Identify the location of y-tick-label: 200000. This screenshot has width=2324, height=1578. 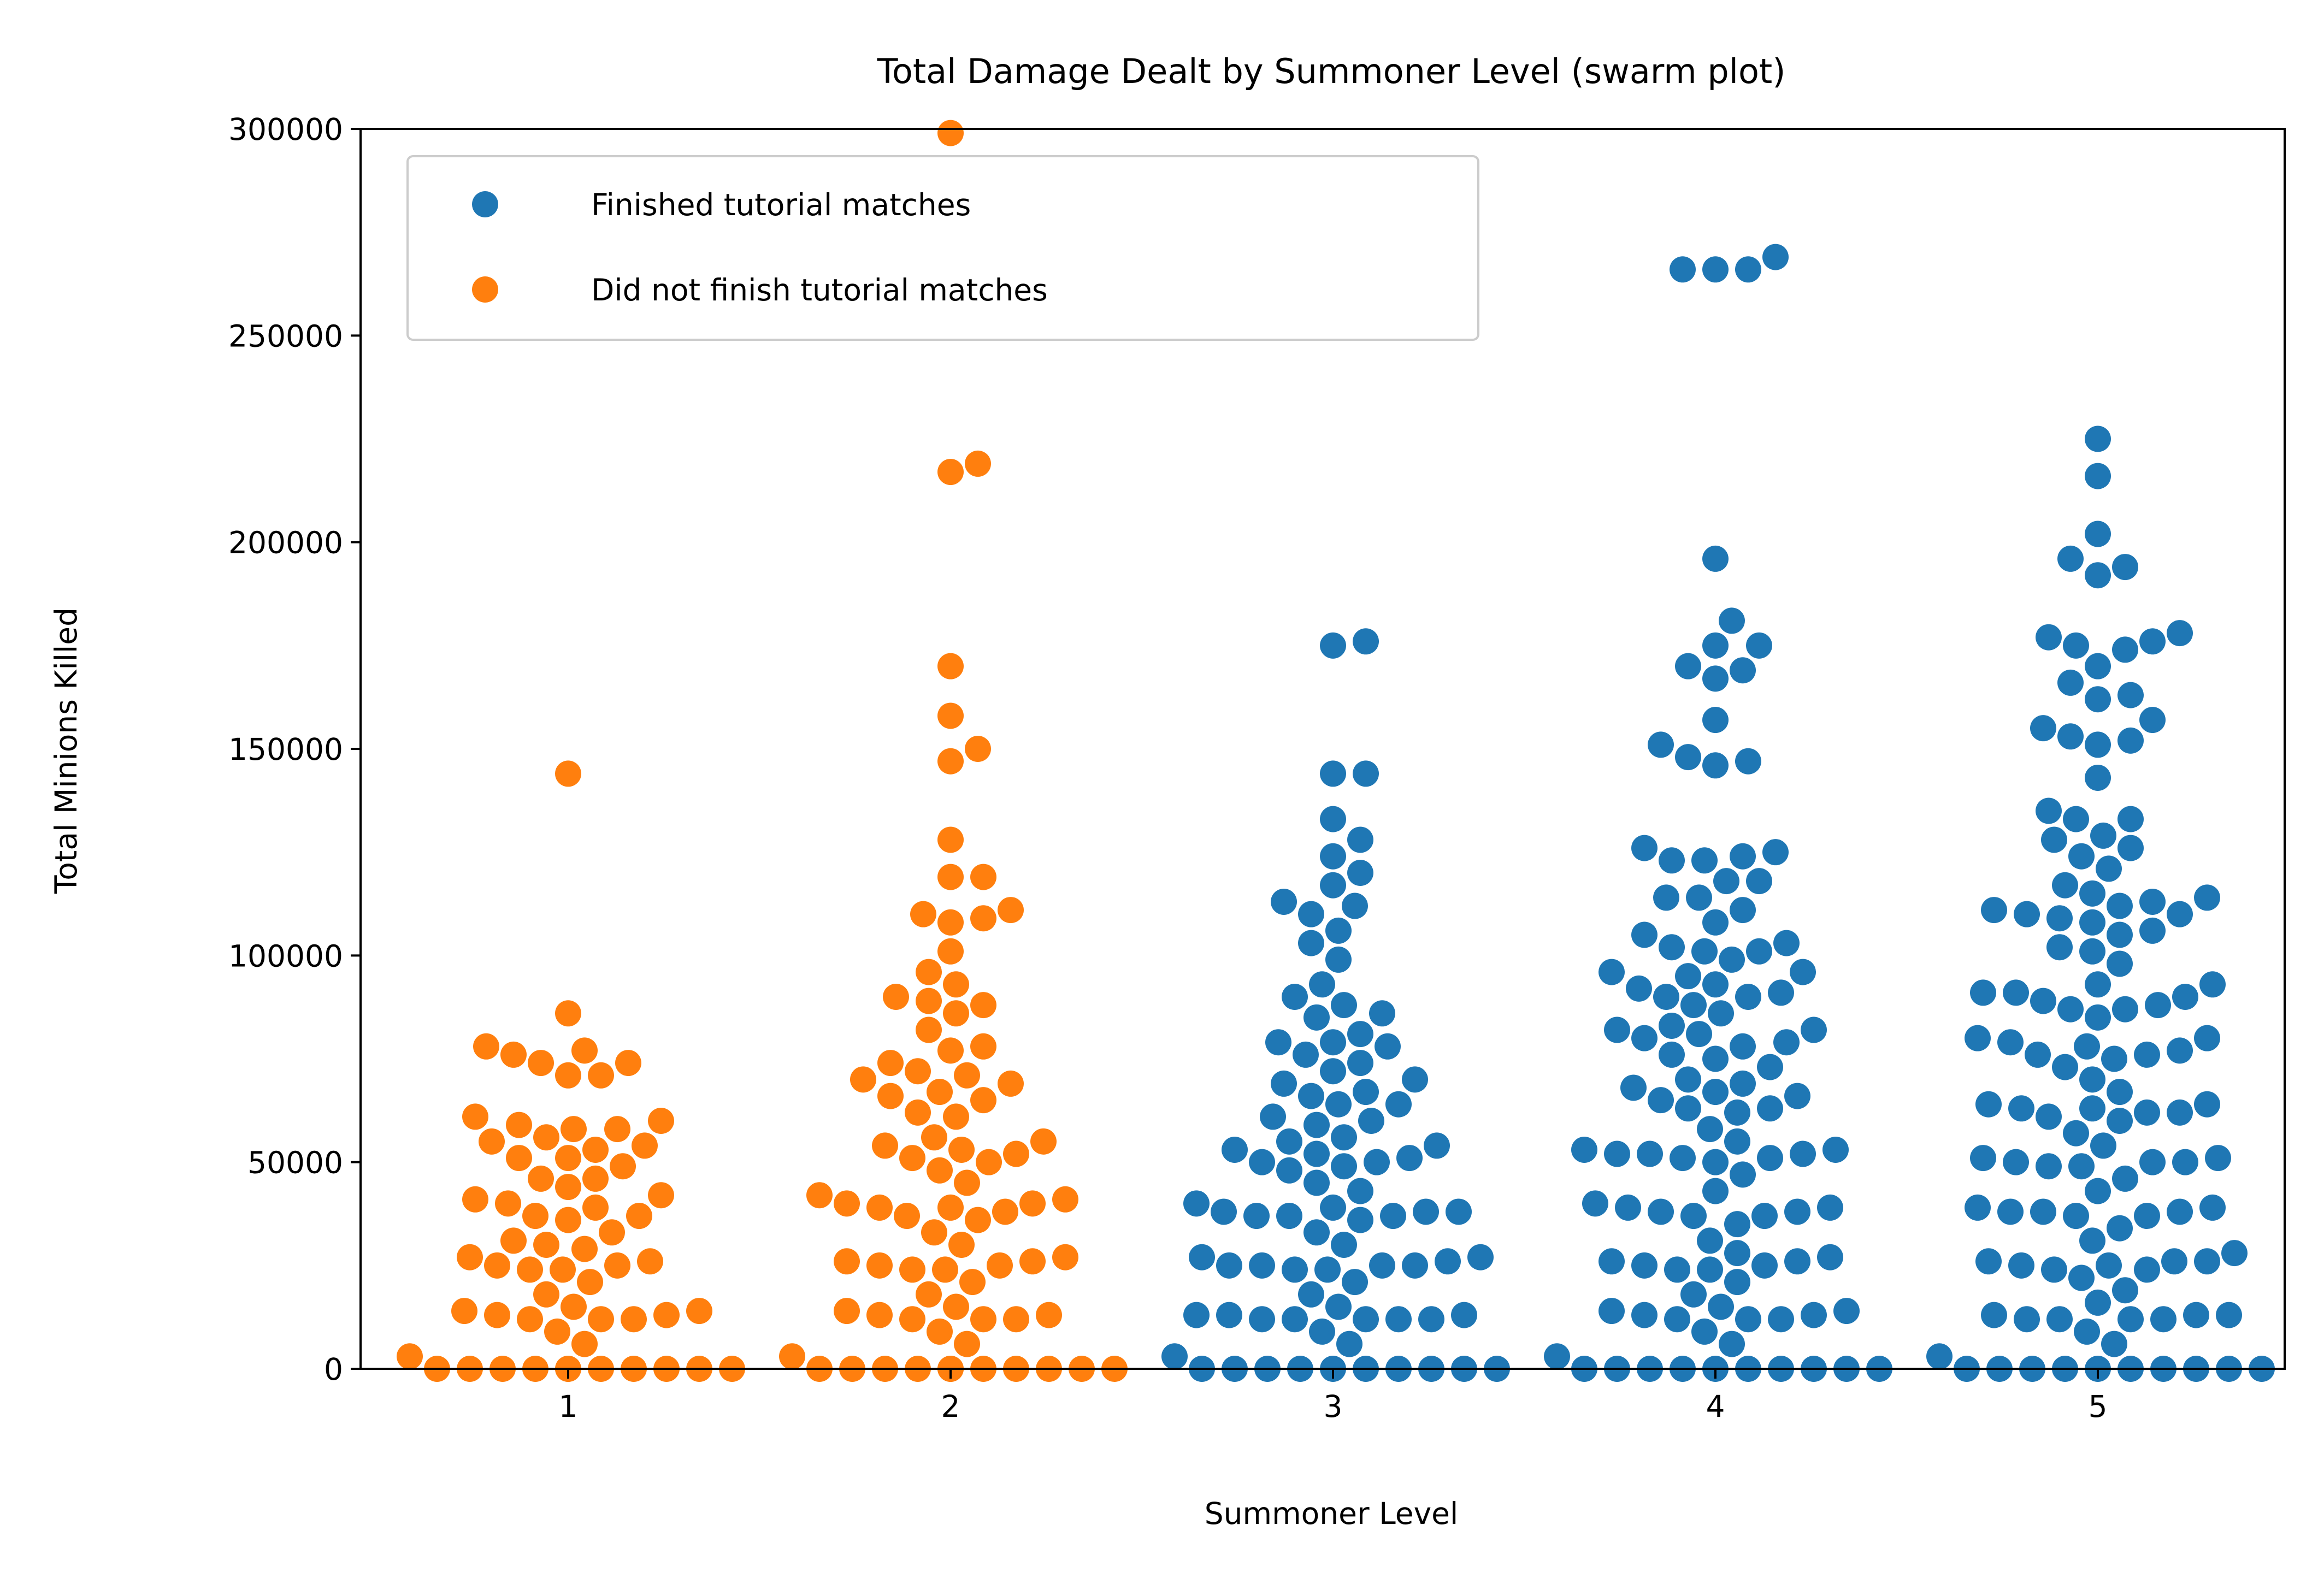
(286, 542).